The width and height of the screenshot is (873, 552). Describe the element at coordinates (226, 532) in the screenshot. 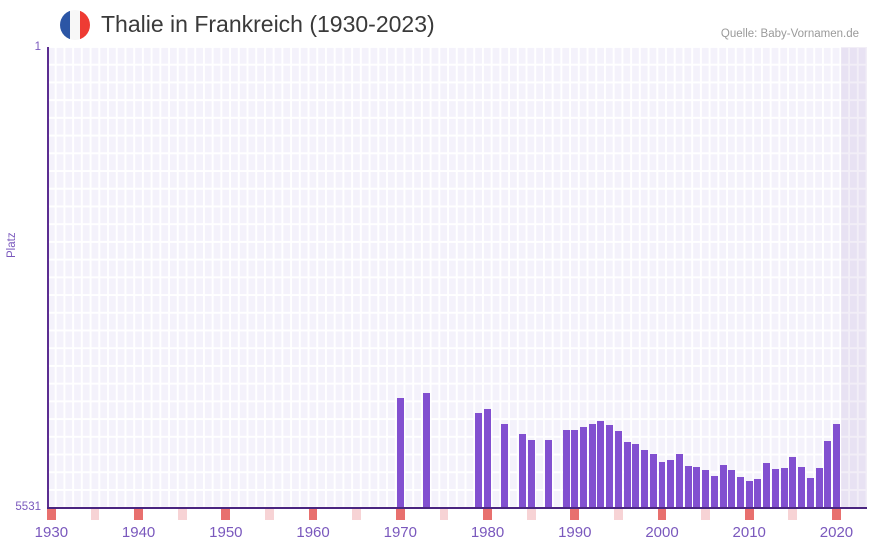

I see `x-axis-label: 1950` at that location.